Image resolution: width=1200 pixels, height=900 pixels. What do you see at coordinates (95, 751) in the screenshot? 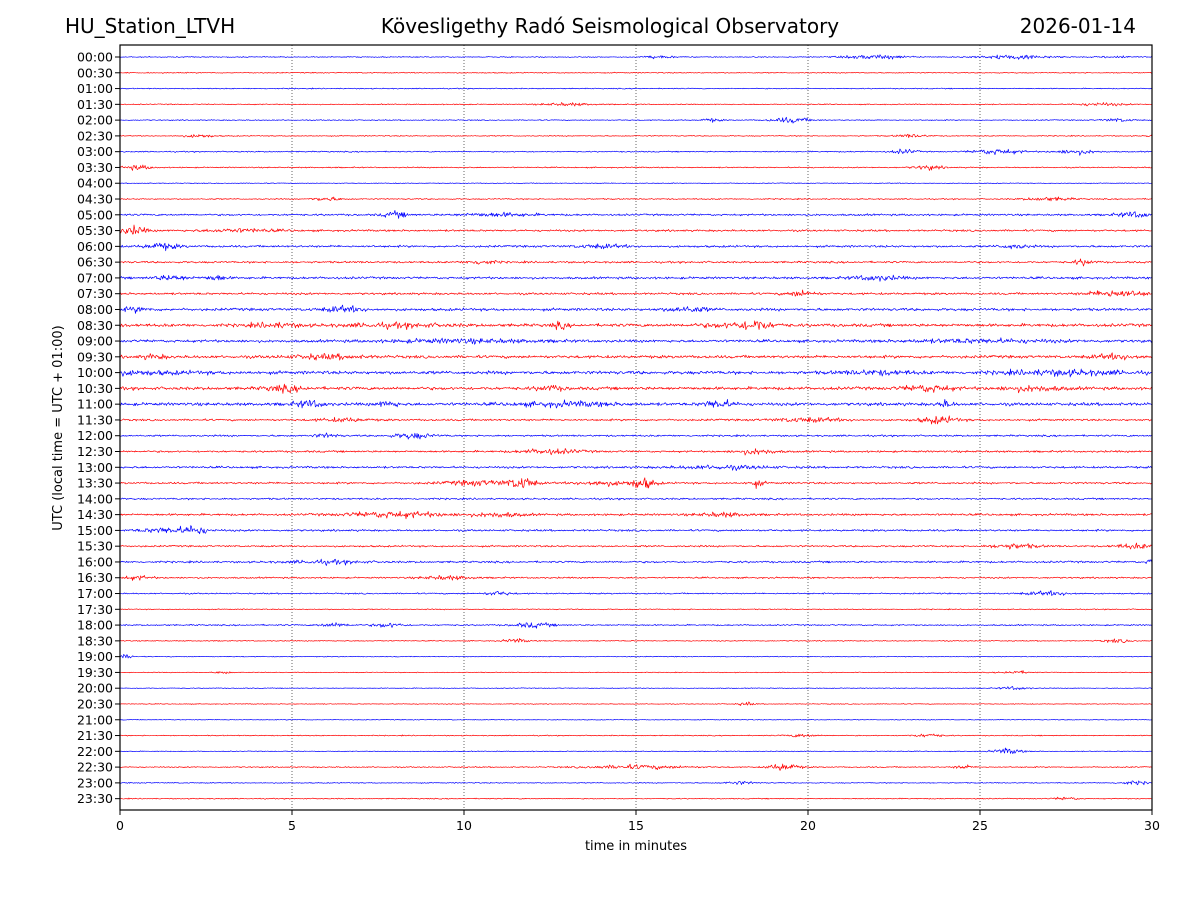
I see `y-tick-label: 22:00` at bounding box center [95, 751].